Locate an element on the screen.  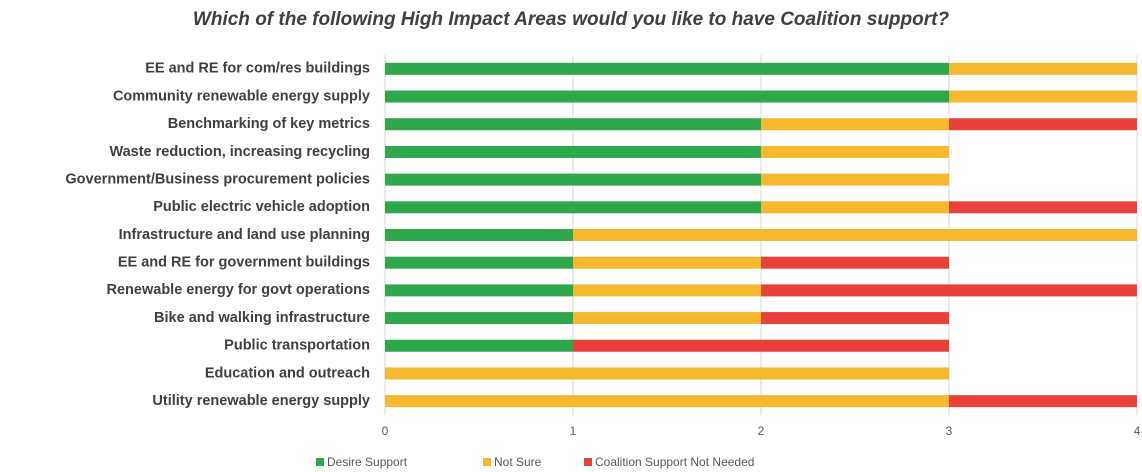
x-tick-label: 3 is located at coordinates (949, 431).